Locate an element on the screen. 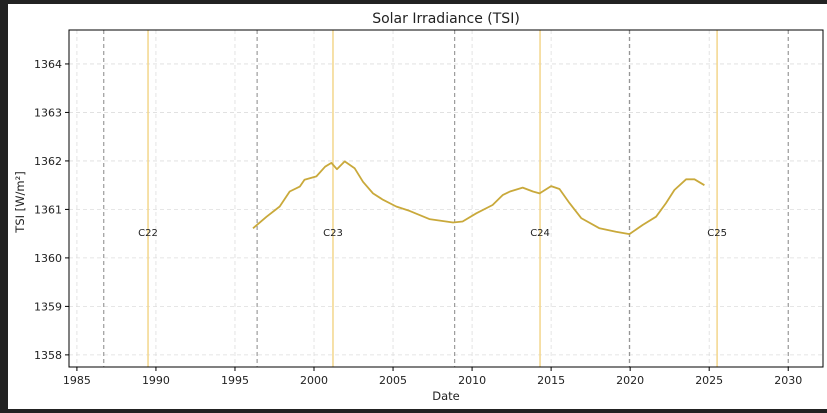  y-ticks: 1358 1359 1360 1361 1362 1363 1364 is located at coordinates (51, 210).